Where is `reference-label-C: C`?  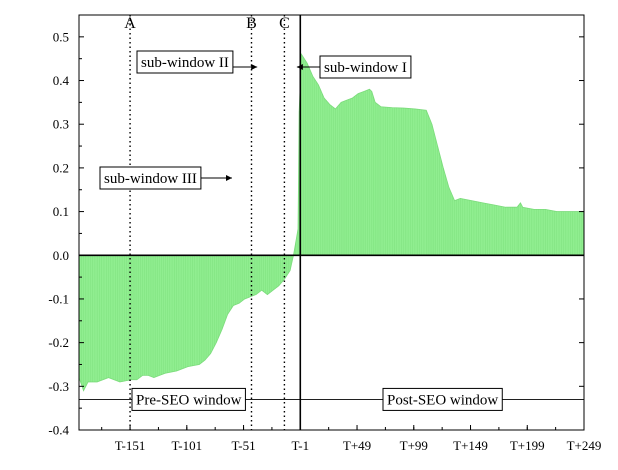
reference-label-C: C is located at coordinates (284, 23).